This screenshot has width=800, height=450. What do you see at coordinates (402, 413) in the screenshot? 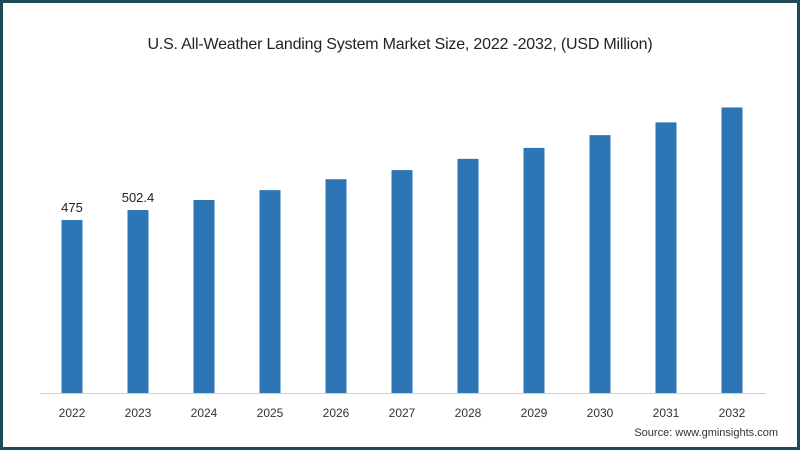
I see `x-tick-label: 2027` at bounding box center [402, 413].